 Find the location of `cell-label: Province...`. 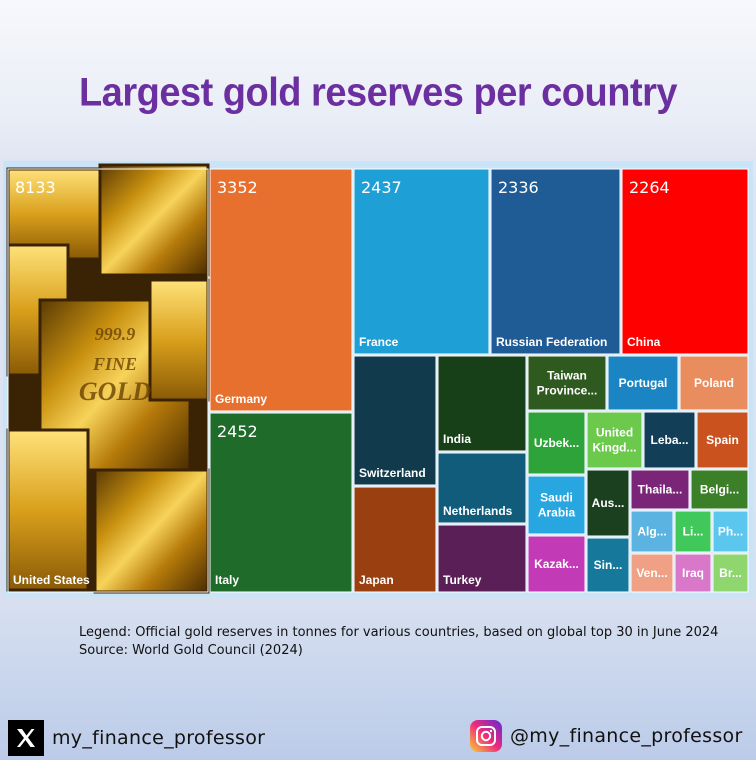

cell-label: Province... is located at coordinates (567, 391).